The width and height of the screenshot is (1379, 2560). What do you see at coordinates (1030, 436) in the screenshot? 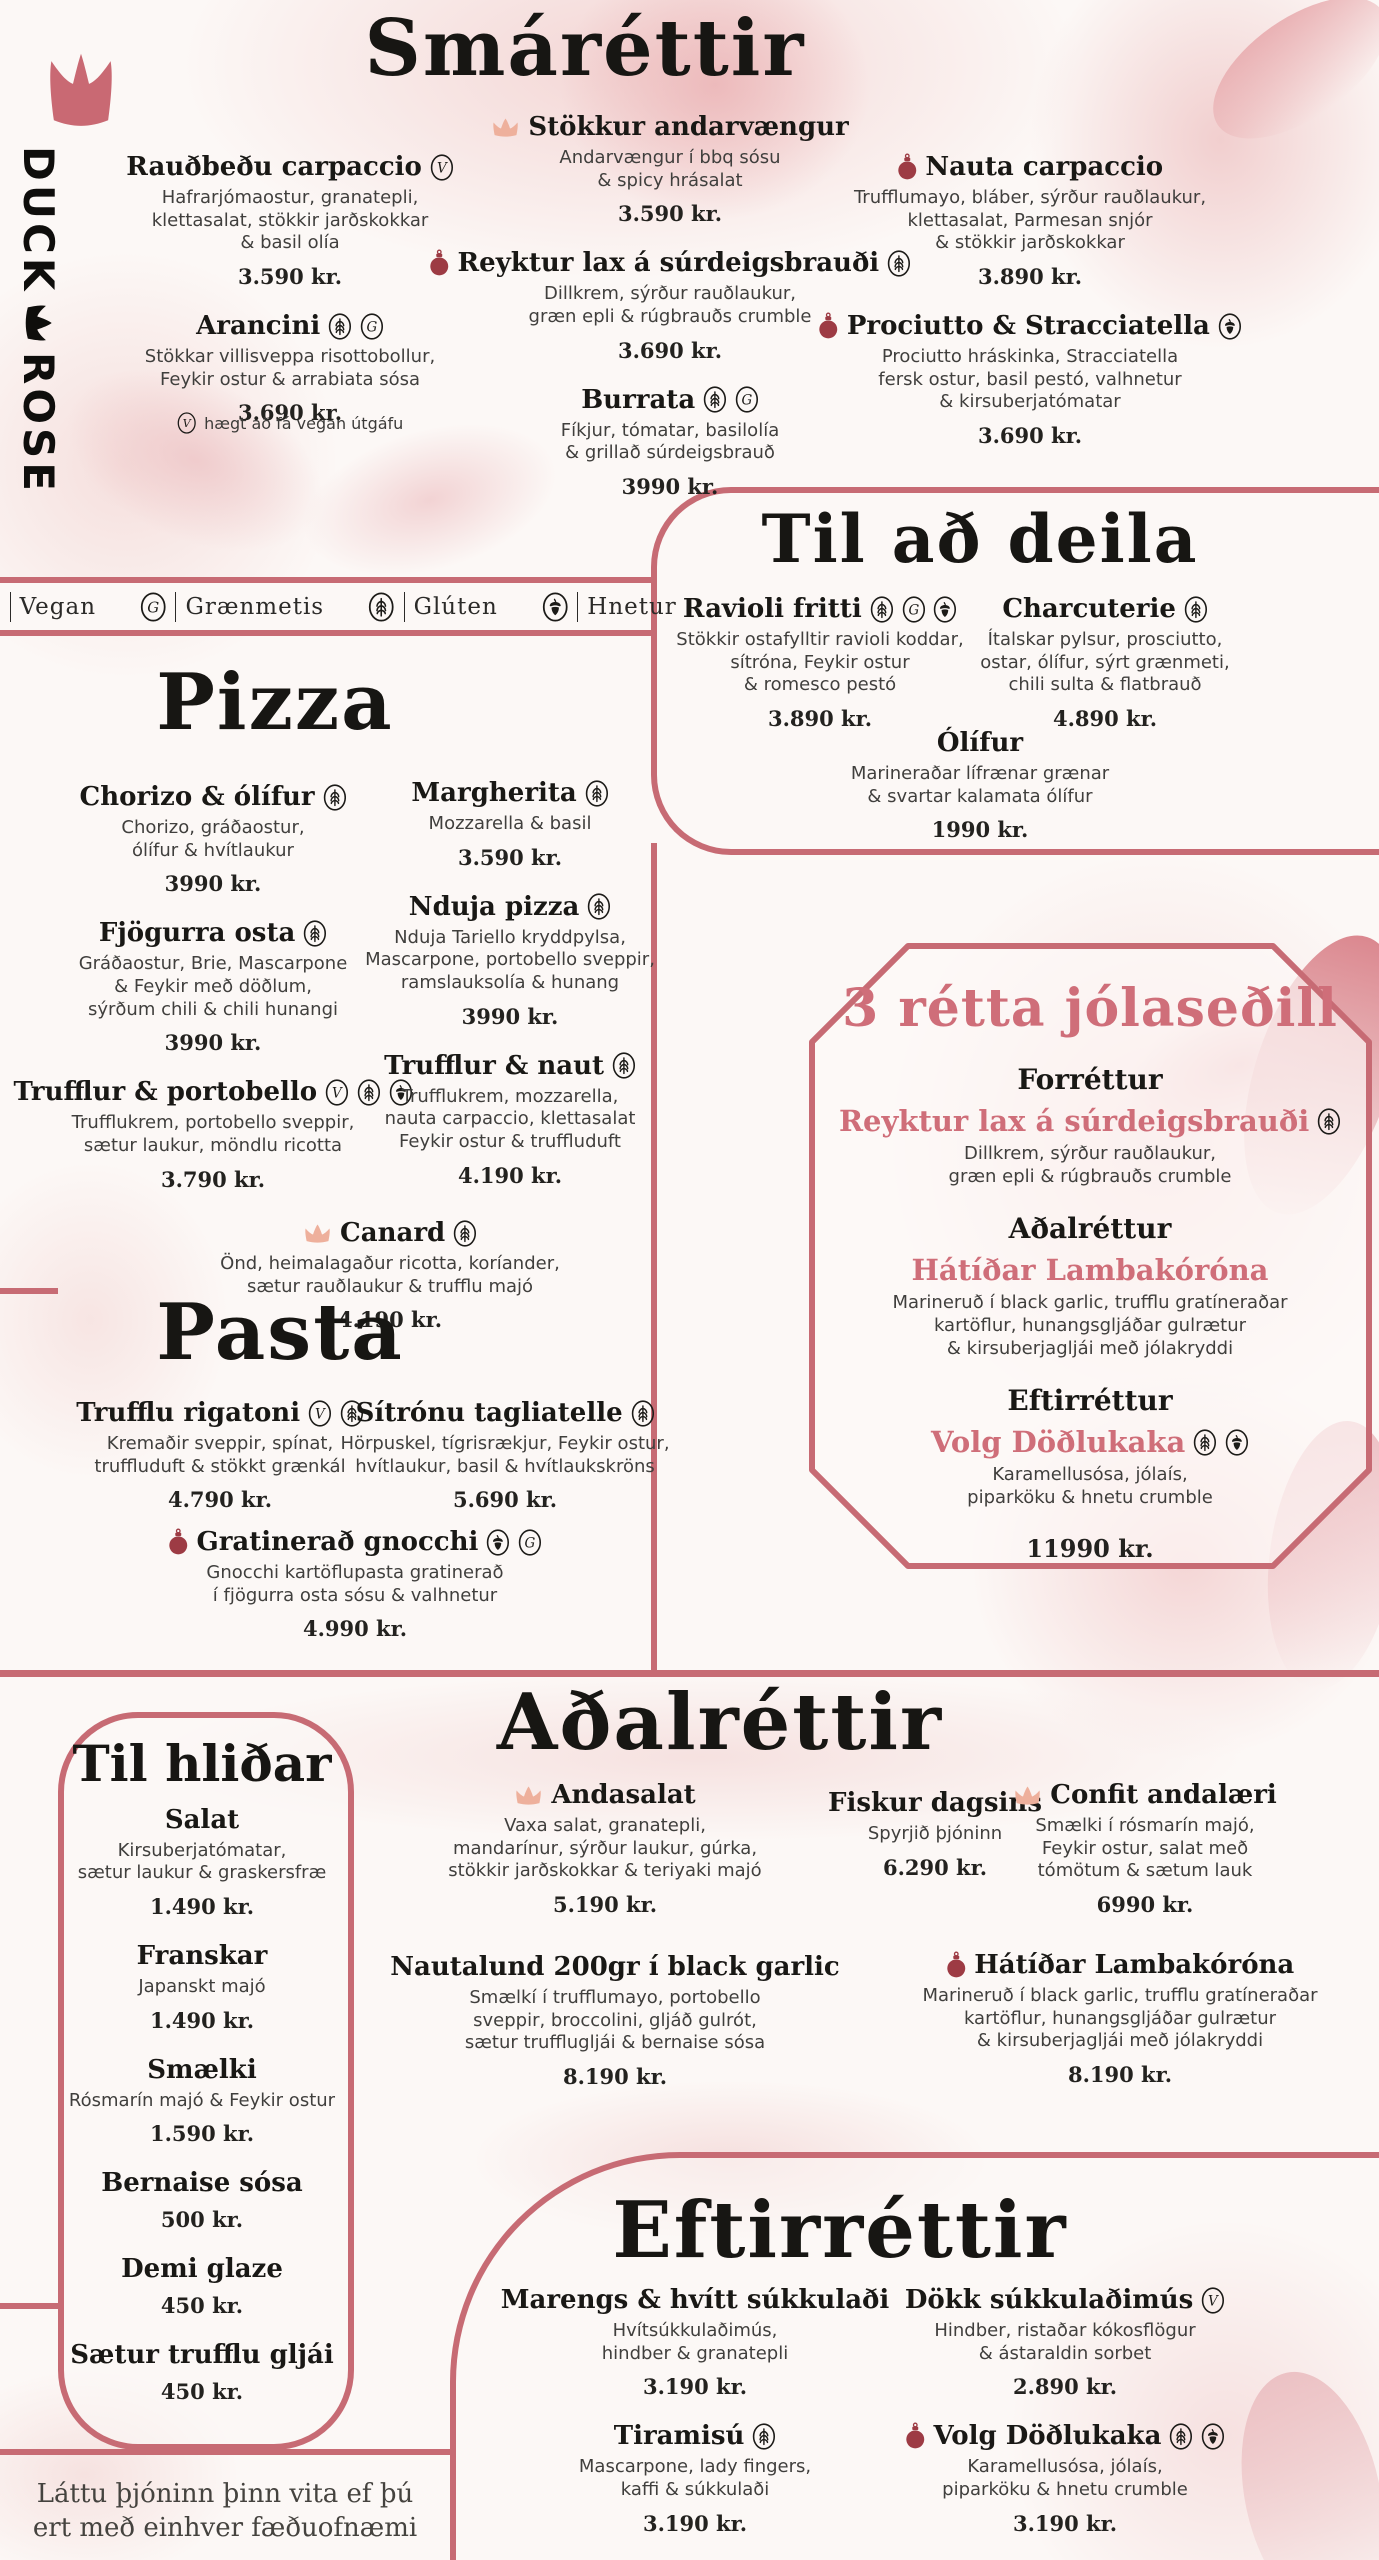
I see `item-price: 3.690 kr.` at bounding box center [1030, 436].